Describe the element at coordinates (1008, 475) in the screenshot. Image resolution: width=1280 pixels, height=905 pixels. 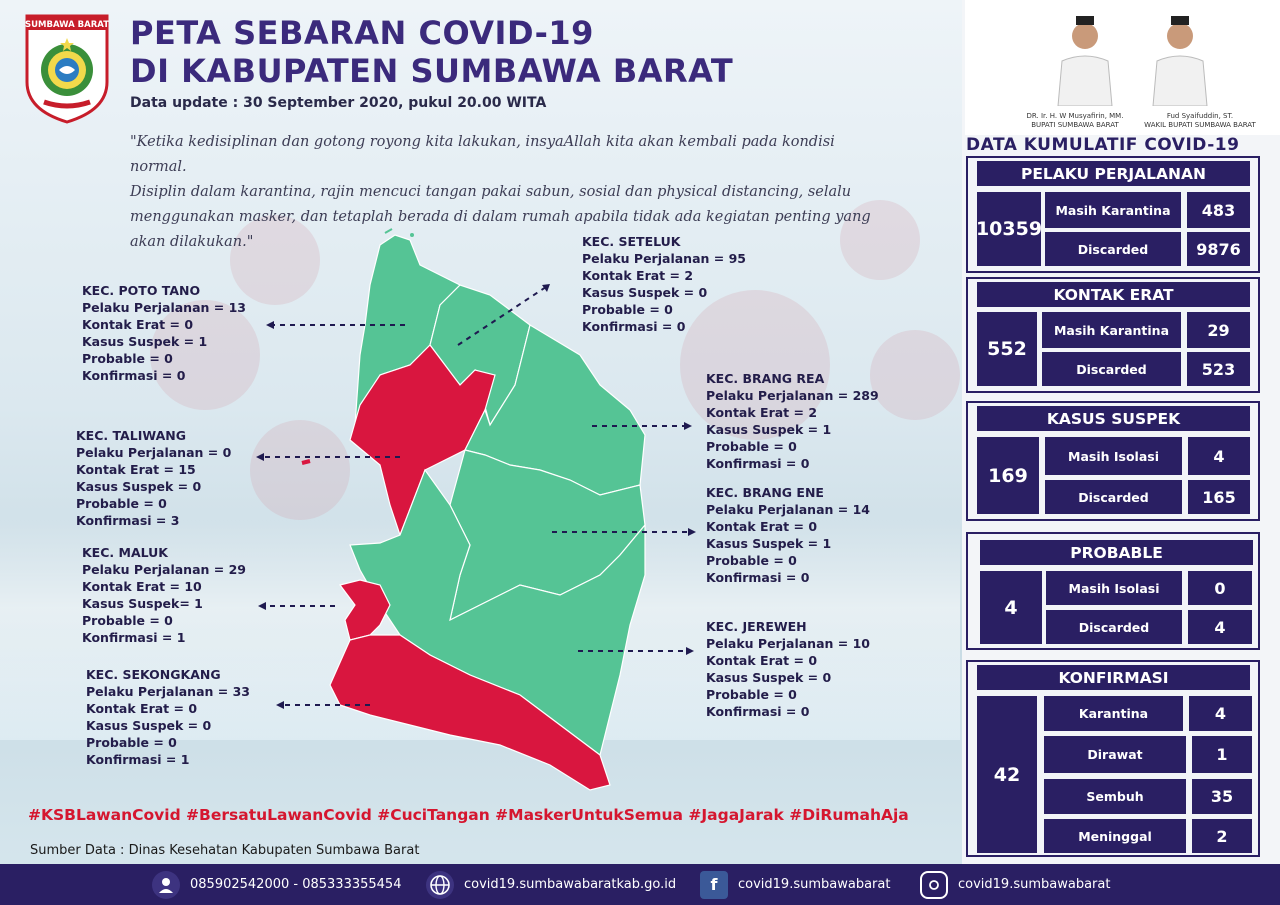
I see `total-value: 169` at that location.